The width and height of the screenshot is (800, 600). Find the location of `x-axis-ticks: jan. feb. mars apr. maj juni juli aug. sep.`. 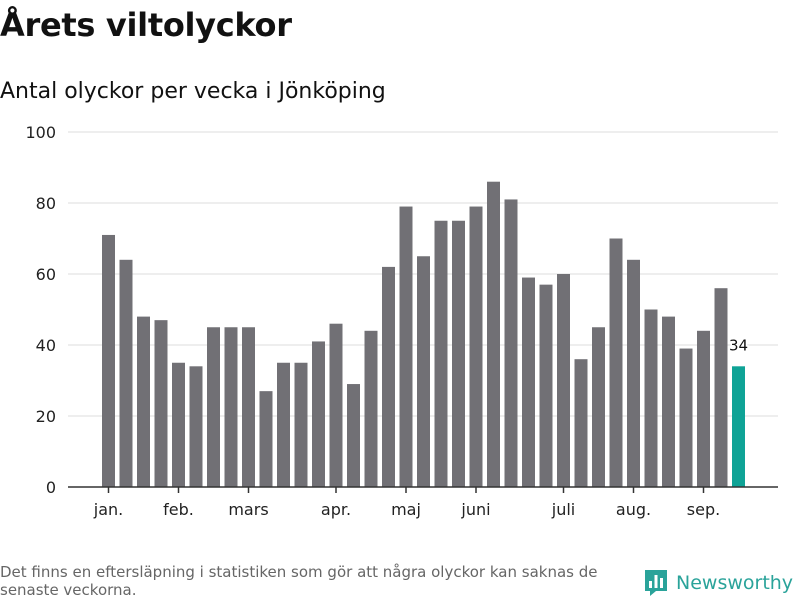

x-axis-ticks: jan. feb. mars apr. maj juni juli aug. sep. is located at coordinates (406, 503).